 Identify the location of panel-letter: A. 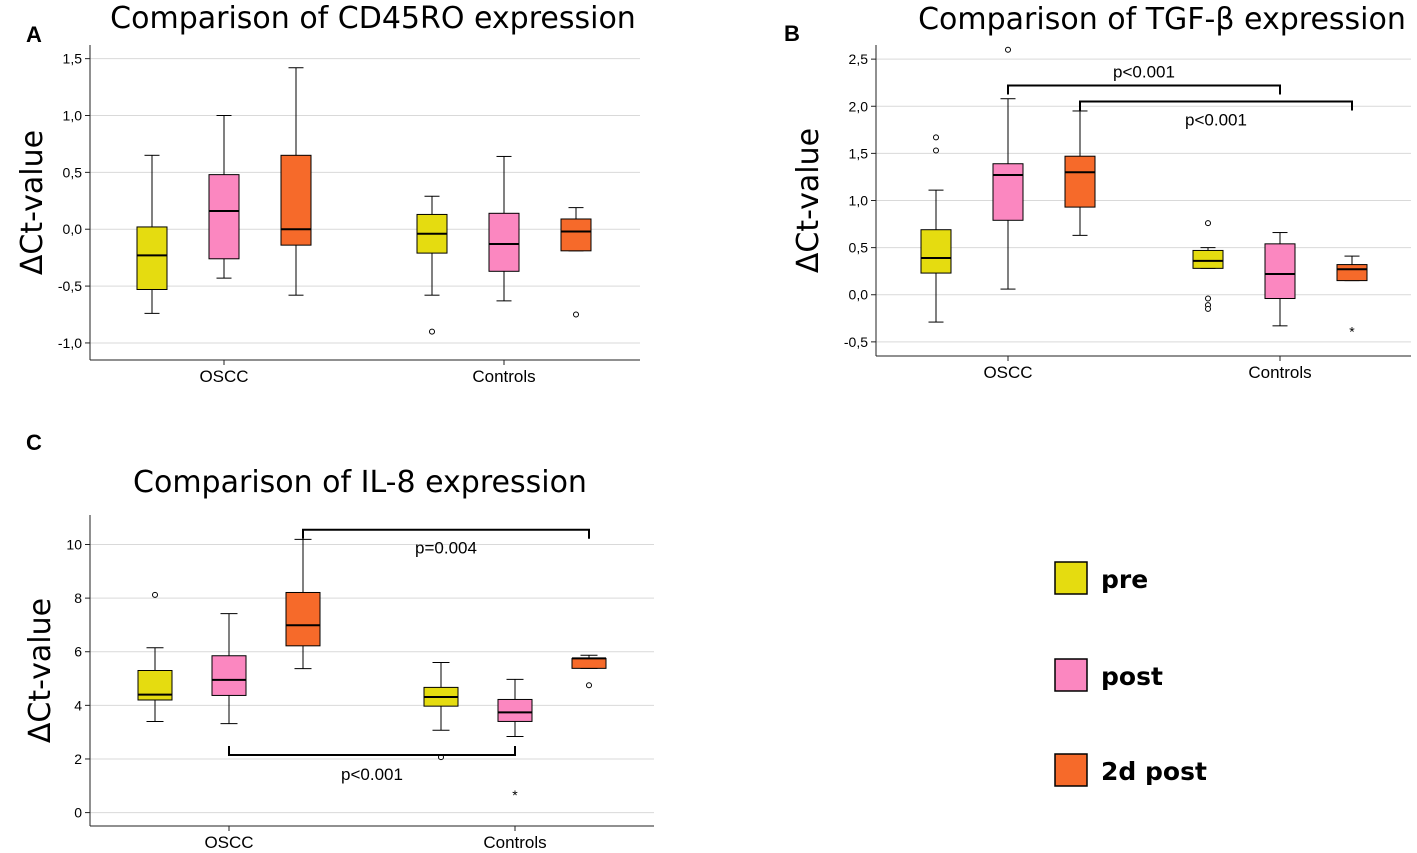
(34, 34).